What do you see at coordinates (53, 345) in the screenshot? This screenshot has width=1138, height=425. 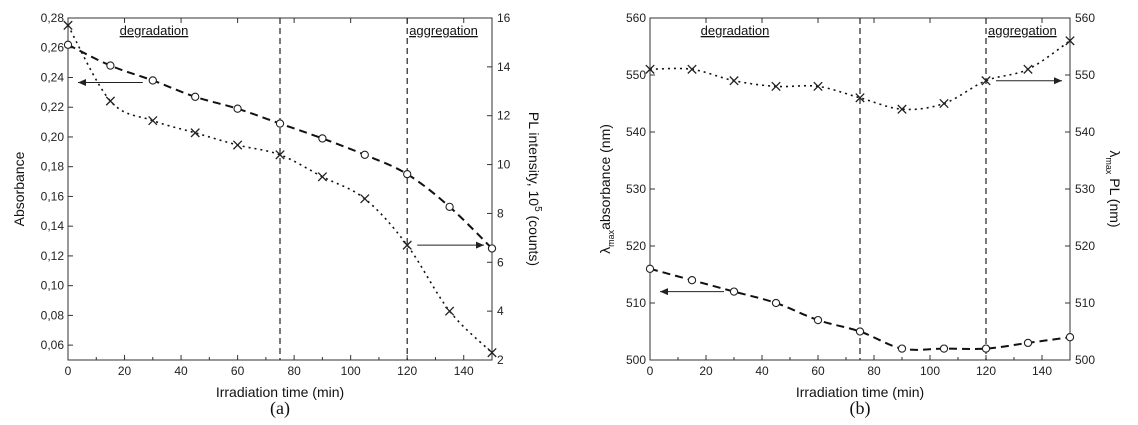 I see `y-left-tick-label: 0,06` at bounding box center [53, 345].